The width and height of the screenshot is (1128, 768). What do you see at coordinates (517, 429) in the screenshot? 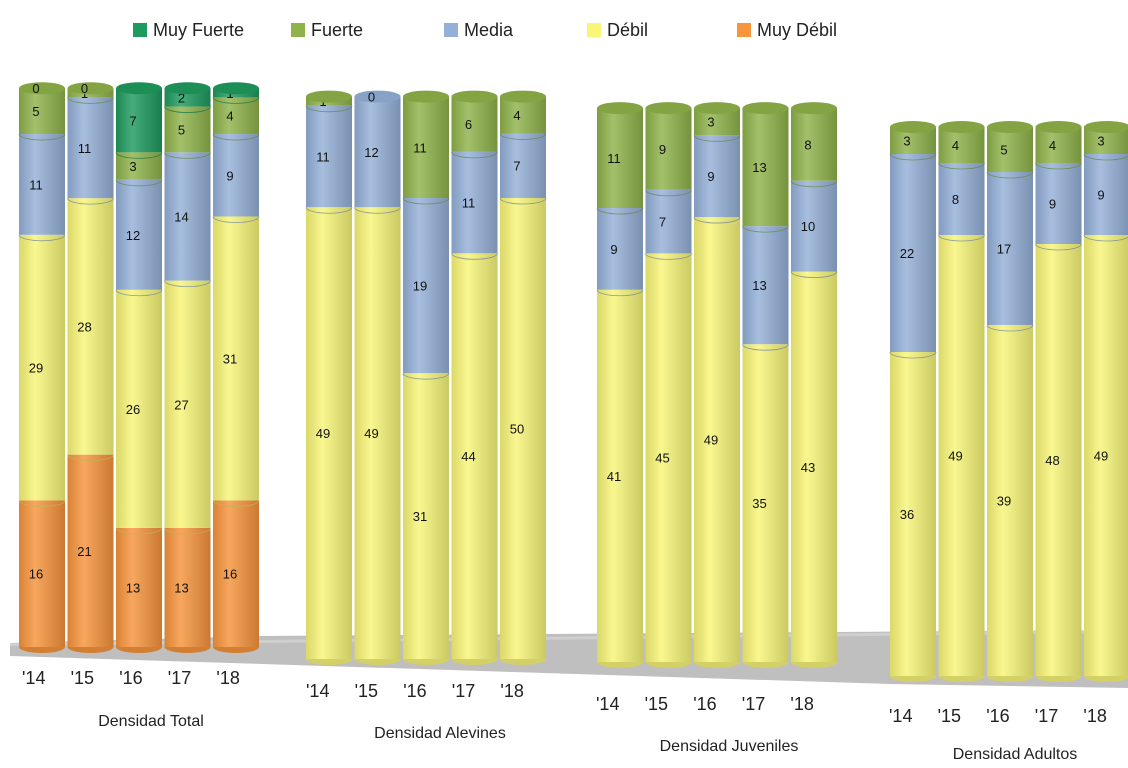
I see `data-label-debil: 50` at bounding box center [517, 429].